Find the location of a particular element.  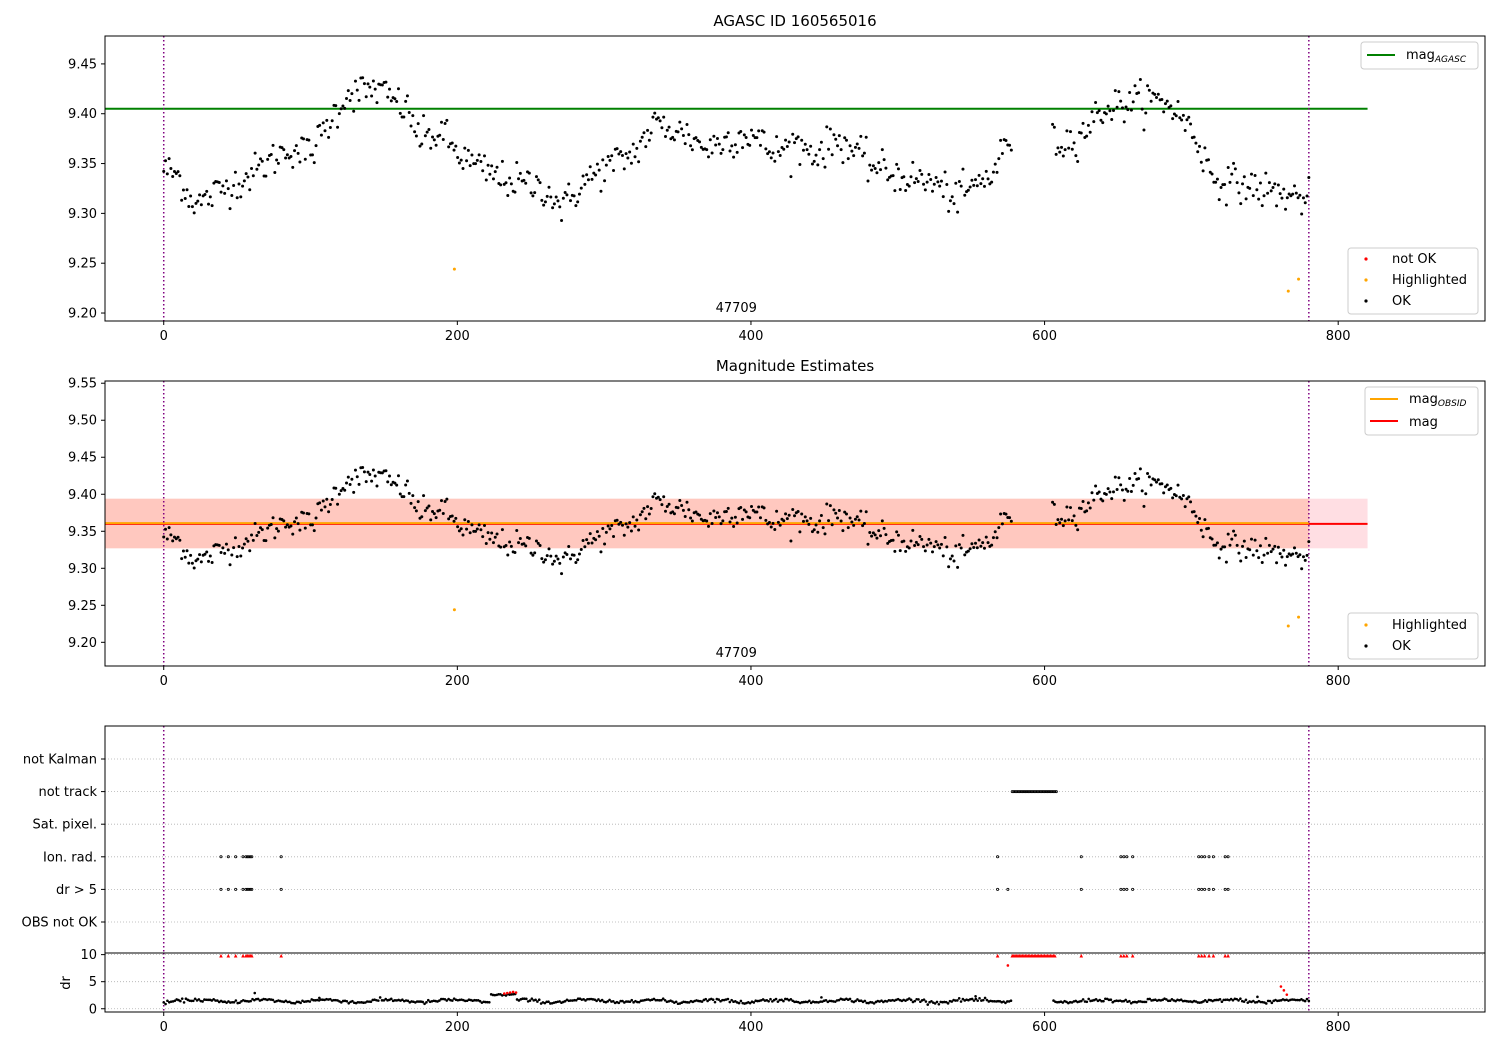

agasc-legend-ok-marker is located at coordinates (1366, 301).